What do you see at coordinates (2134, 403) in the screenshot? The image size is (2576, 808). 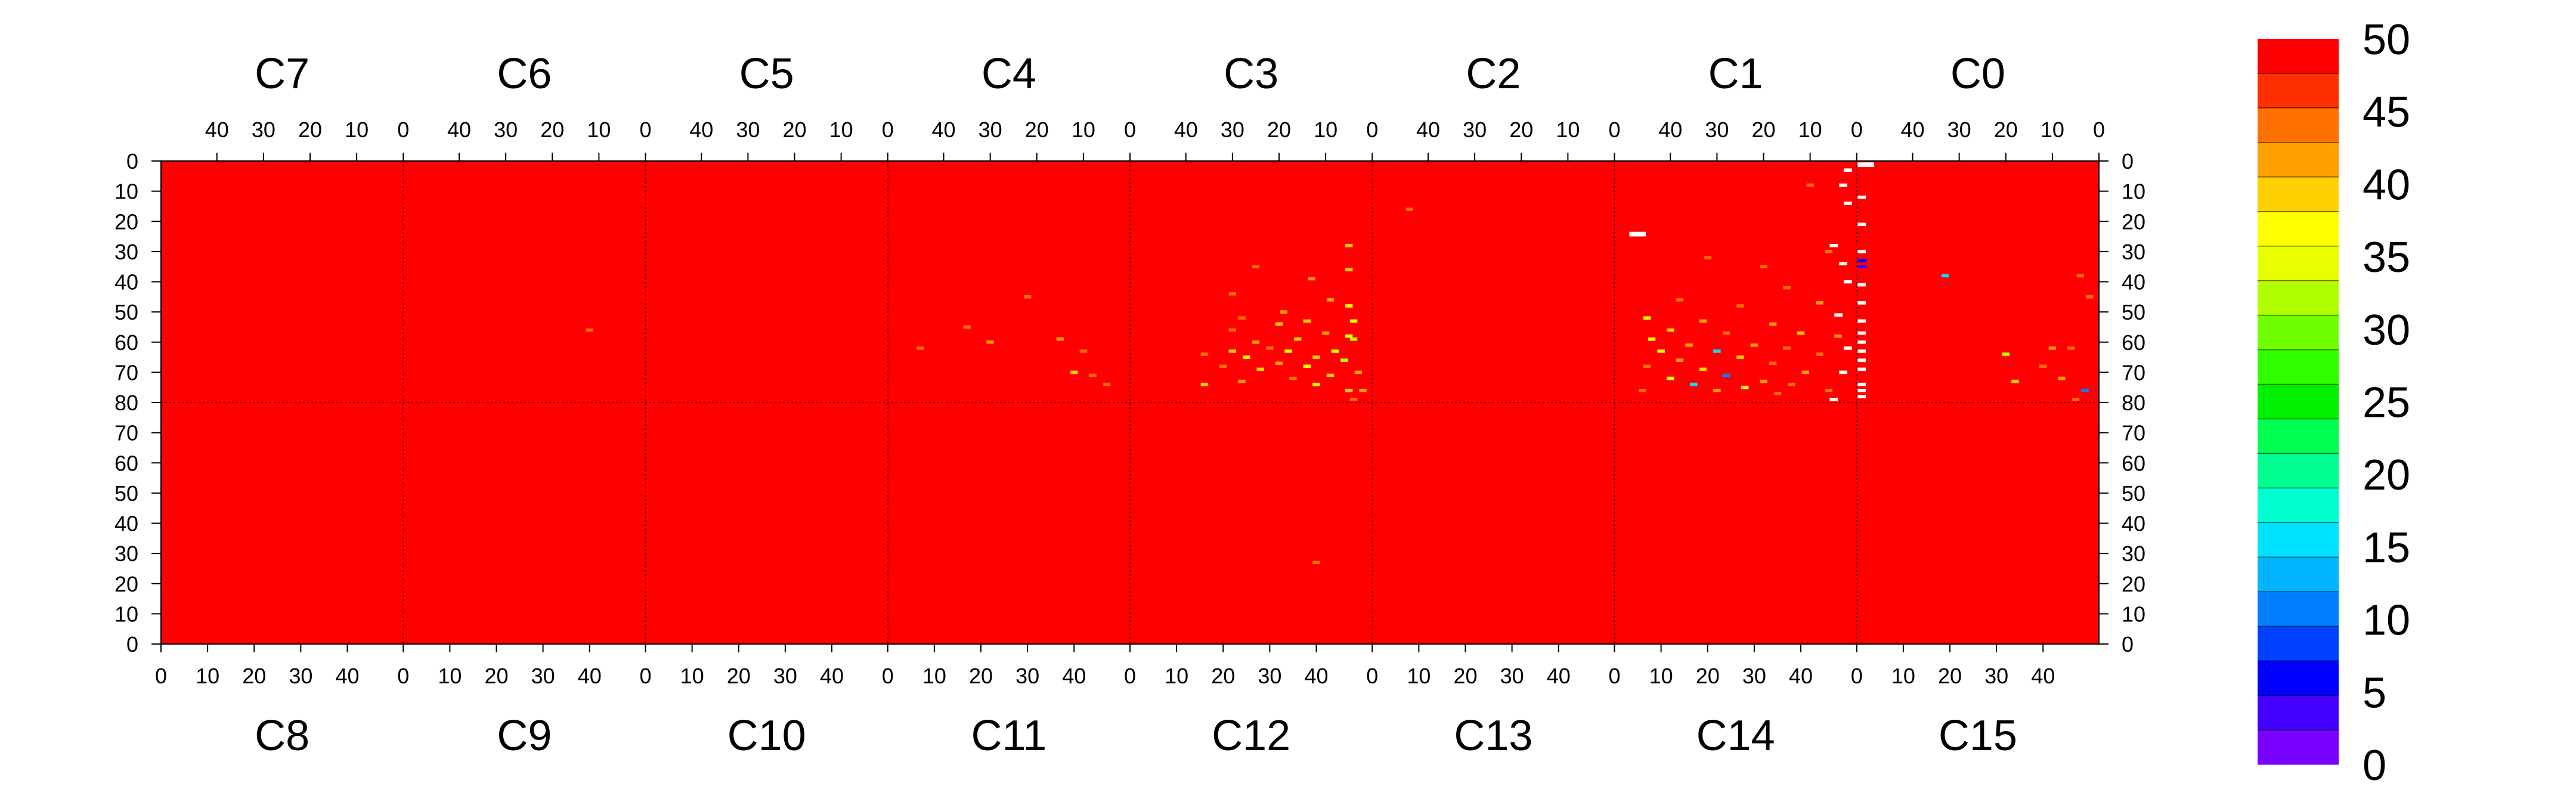 I see `y-tick-label: 80` at bounding box center [2134, 403].